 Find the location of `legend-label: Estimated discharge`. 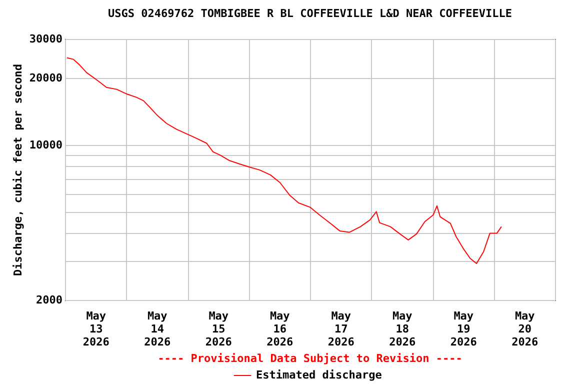

legend-label: Estimated discharge is located at coordinates (319, 375).